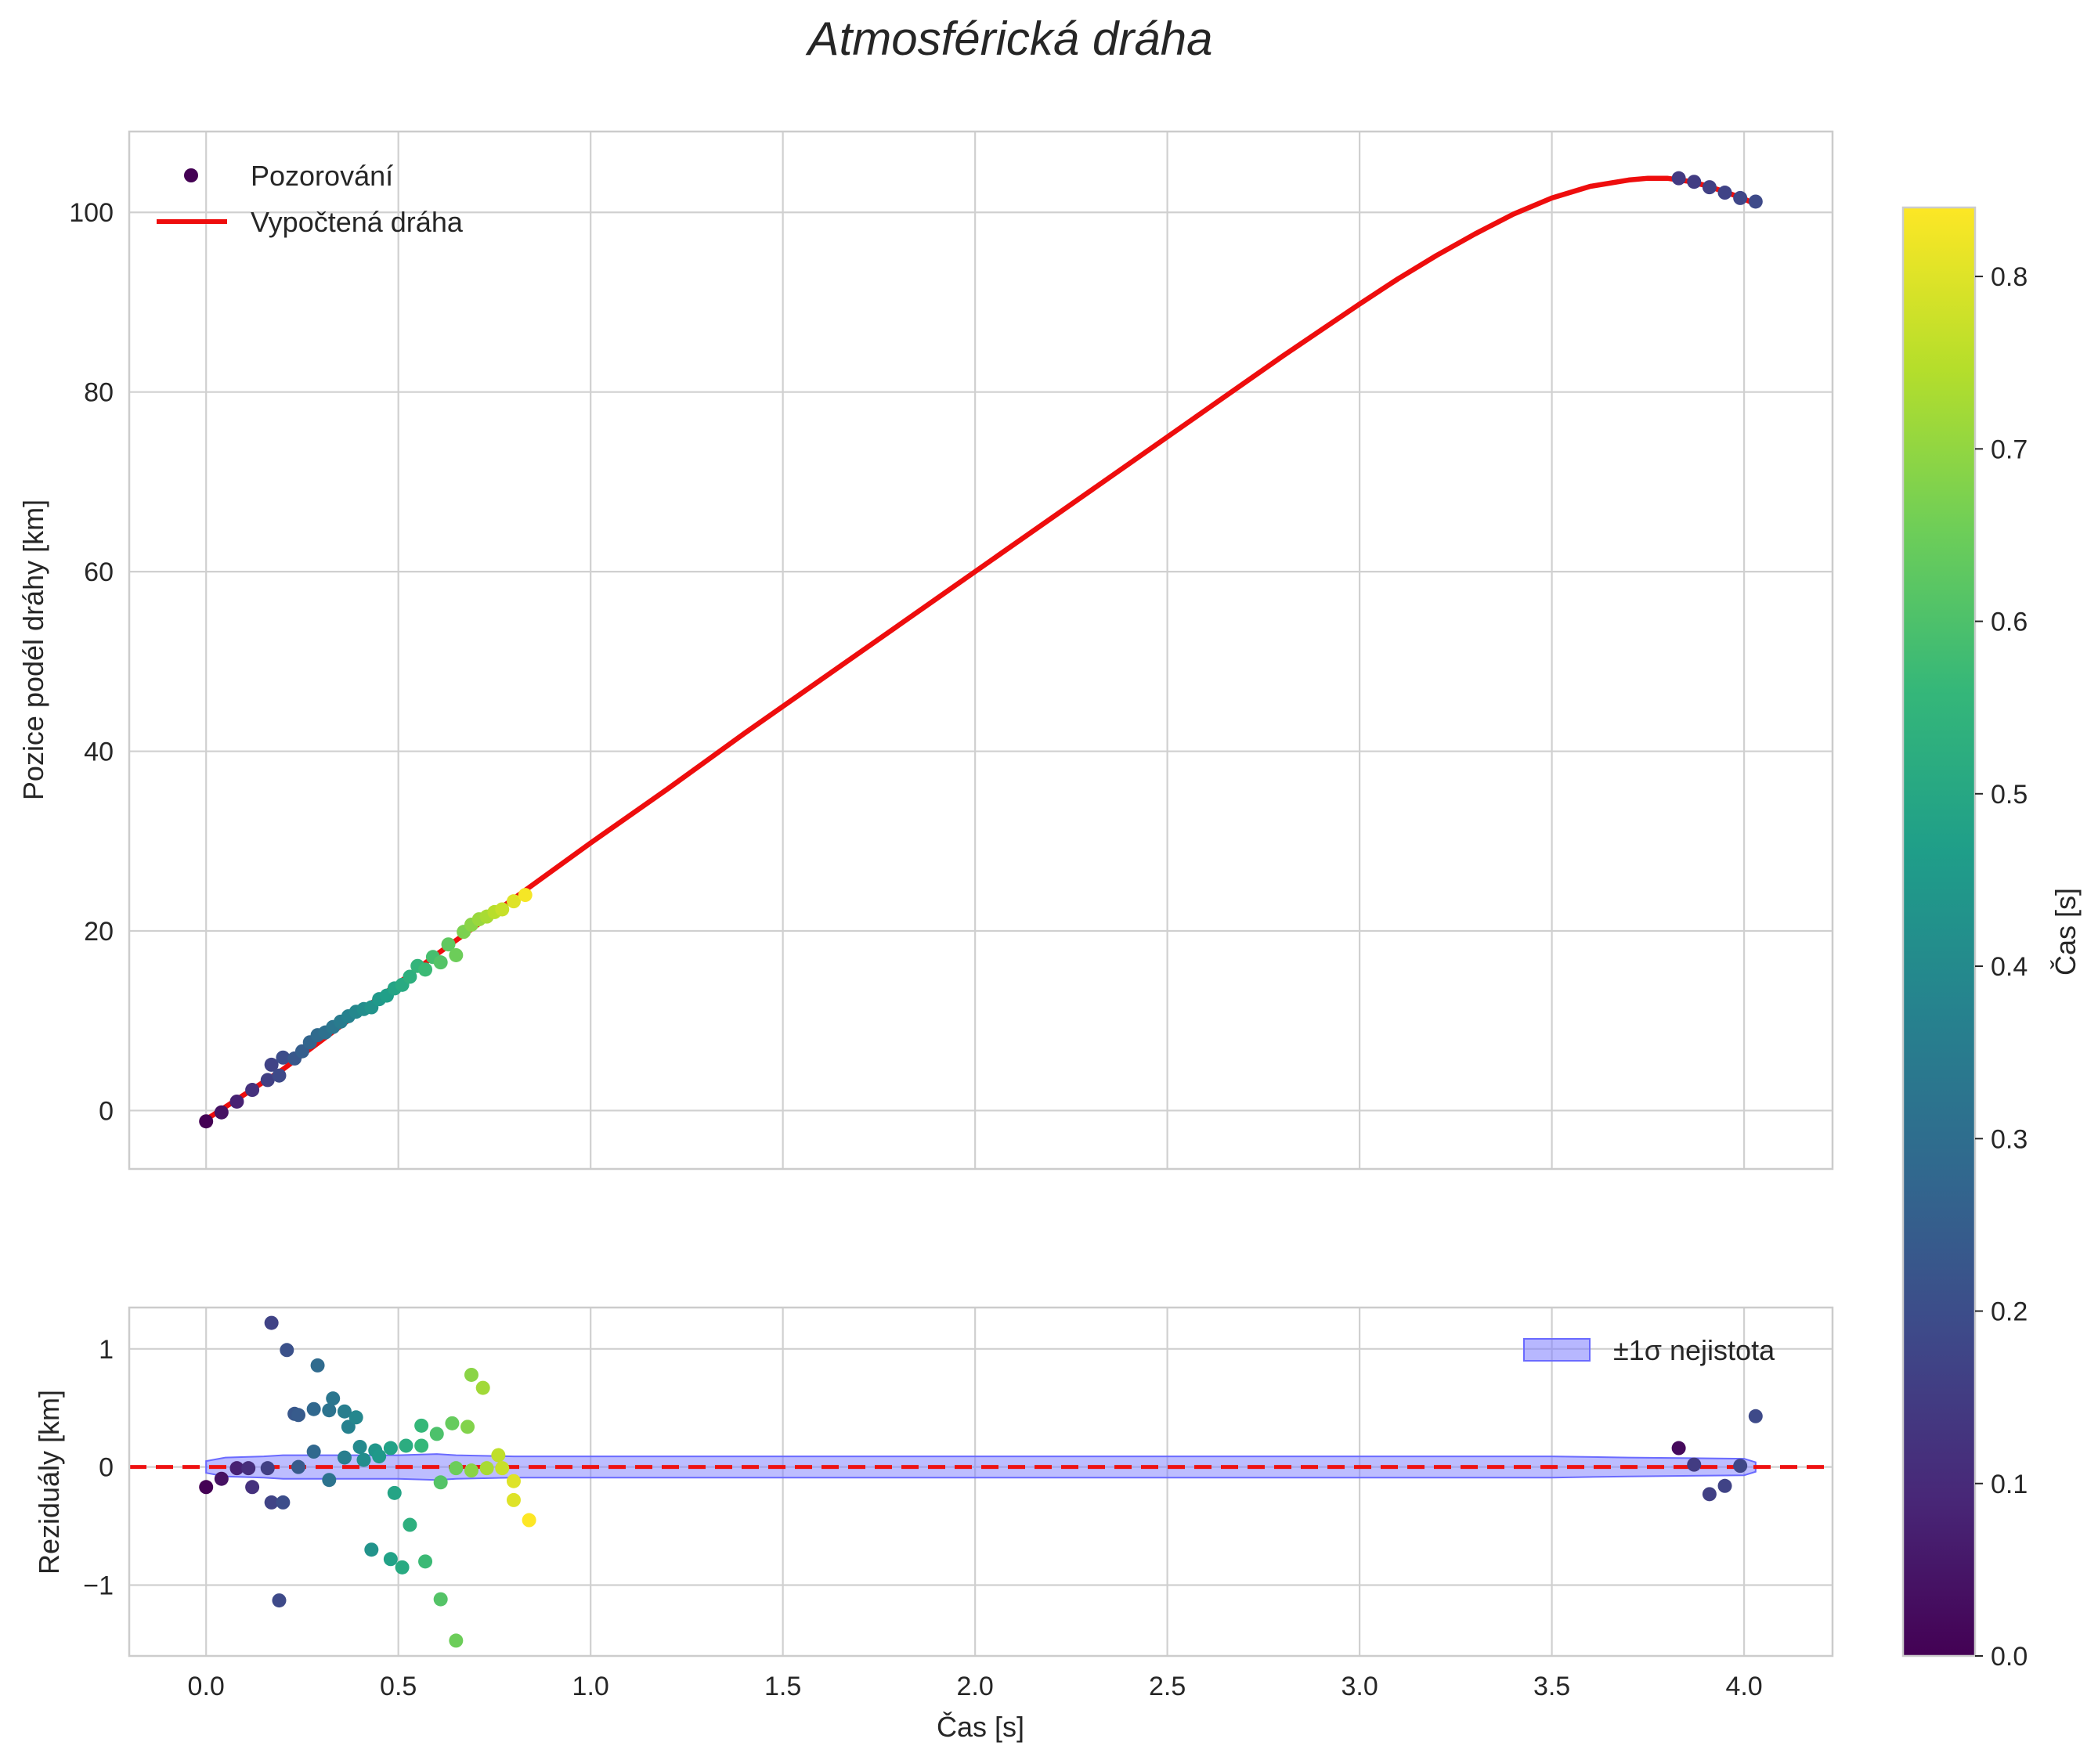 This screenshot has height=1764, width=2098. Describe the element at coordinates (980, 1727) in the screenshot. I see `residual-xlabel: Čas [s]` at that location.